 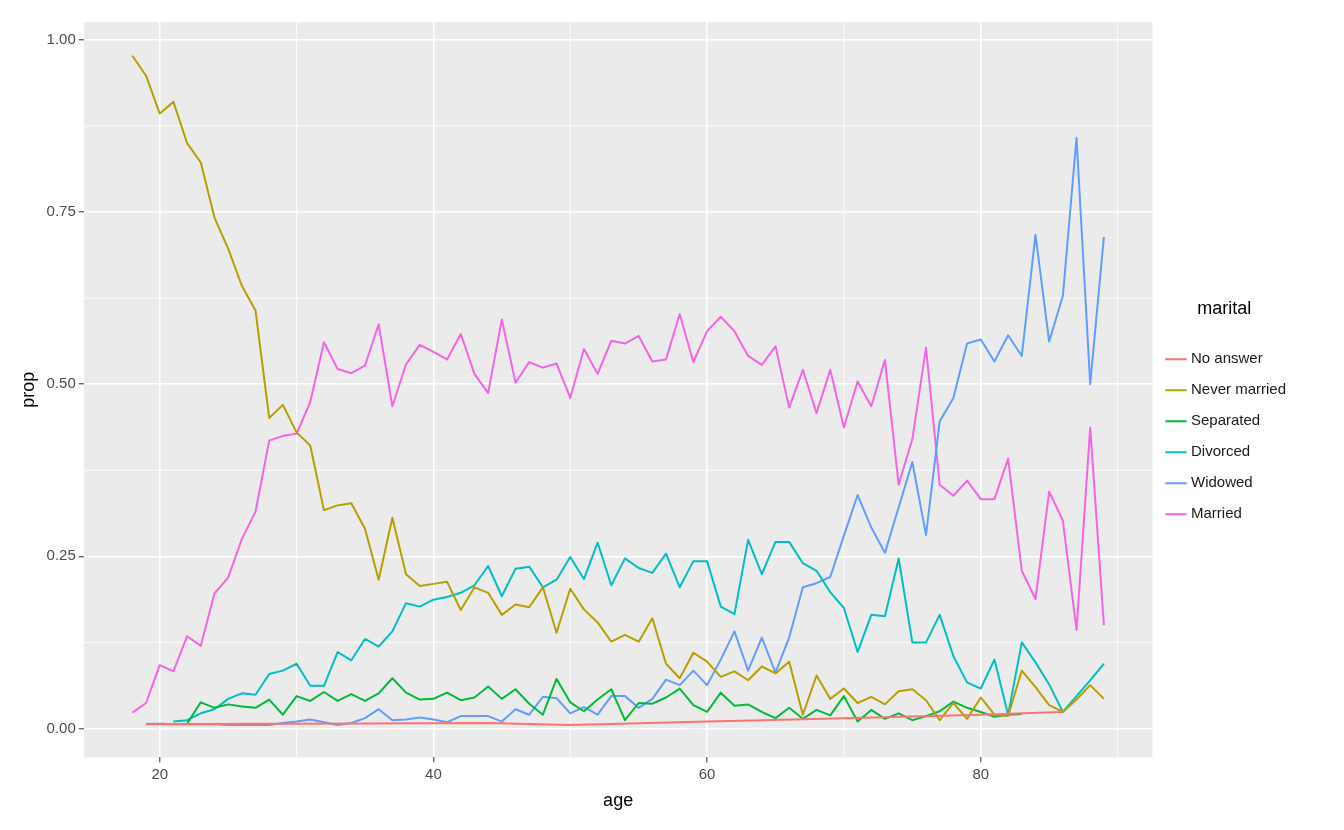 I want to click on legend-title: marital, so click(x=1224, y=308).